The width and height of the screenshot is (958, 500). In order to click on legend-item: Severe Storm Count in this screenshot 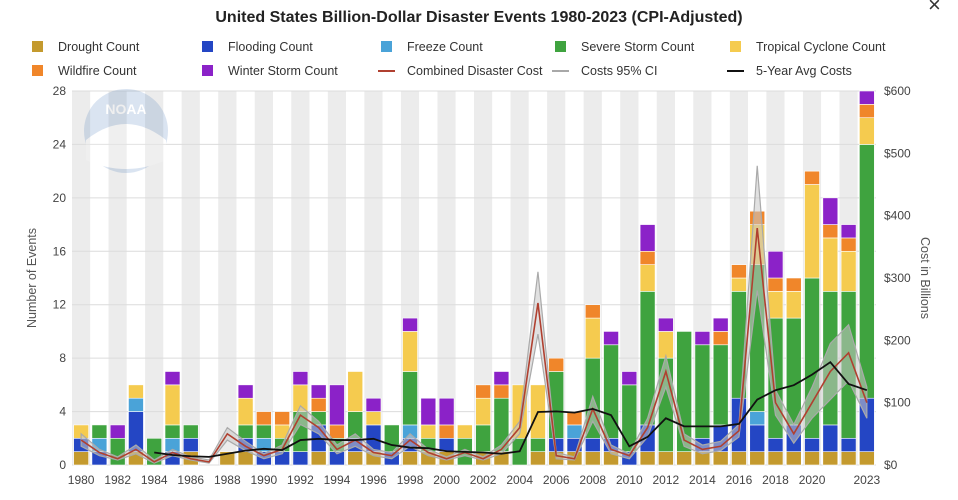, I will do `click(625, 47)`.